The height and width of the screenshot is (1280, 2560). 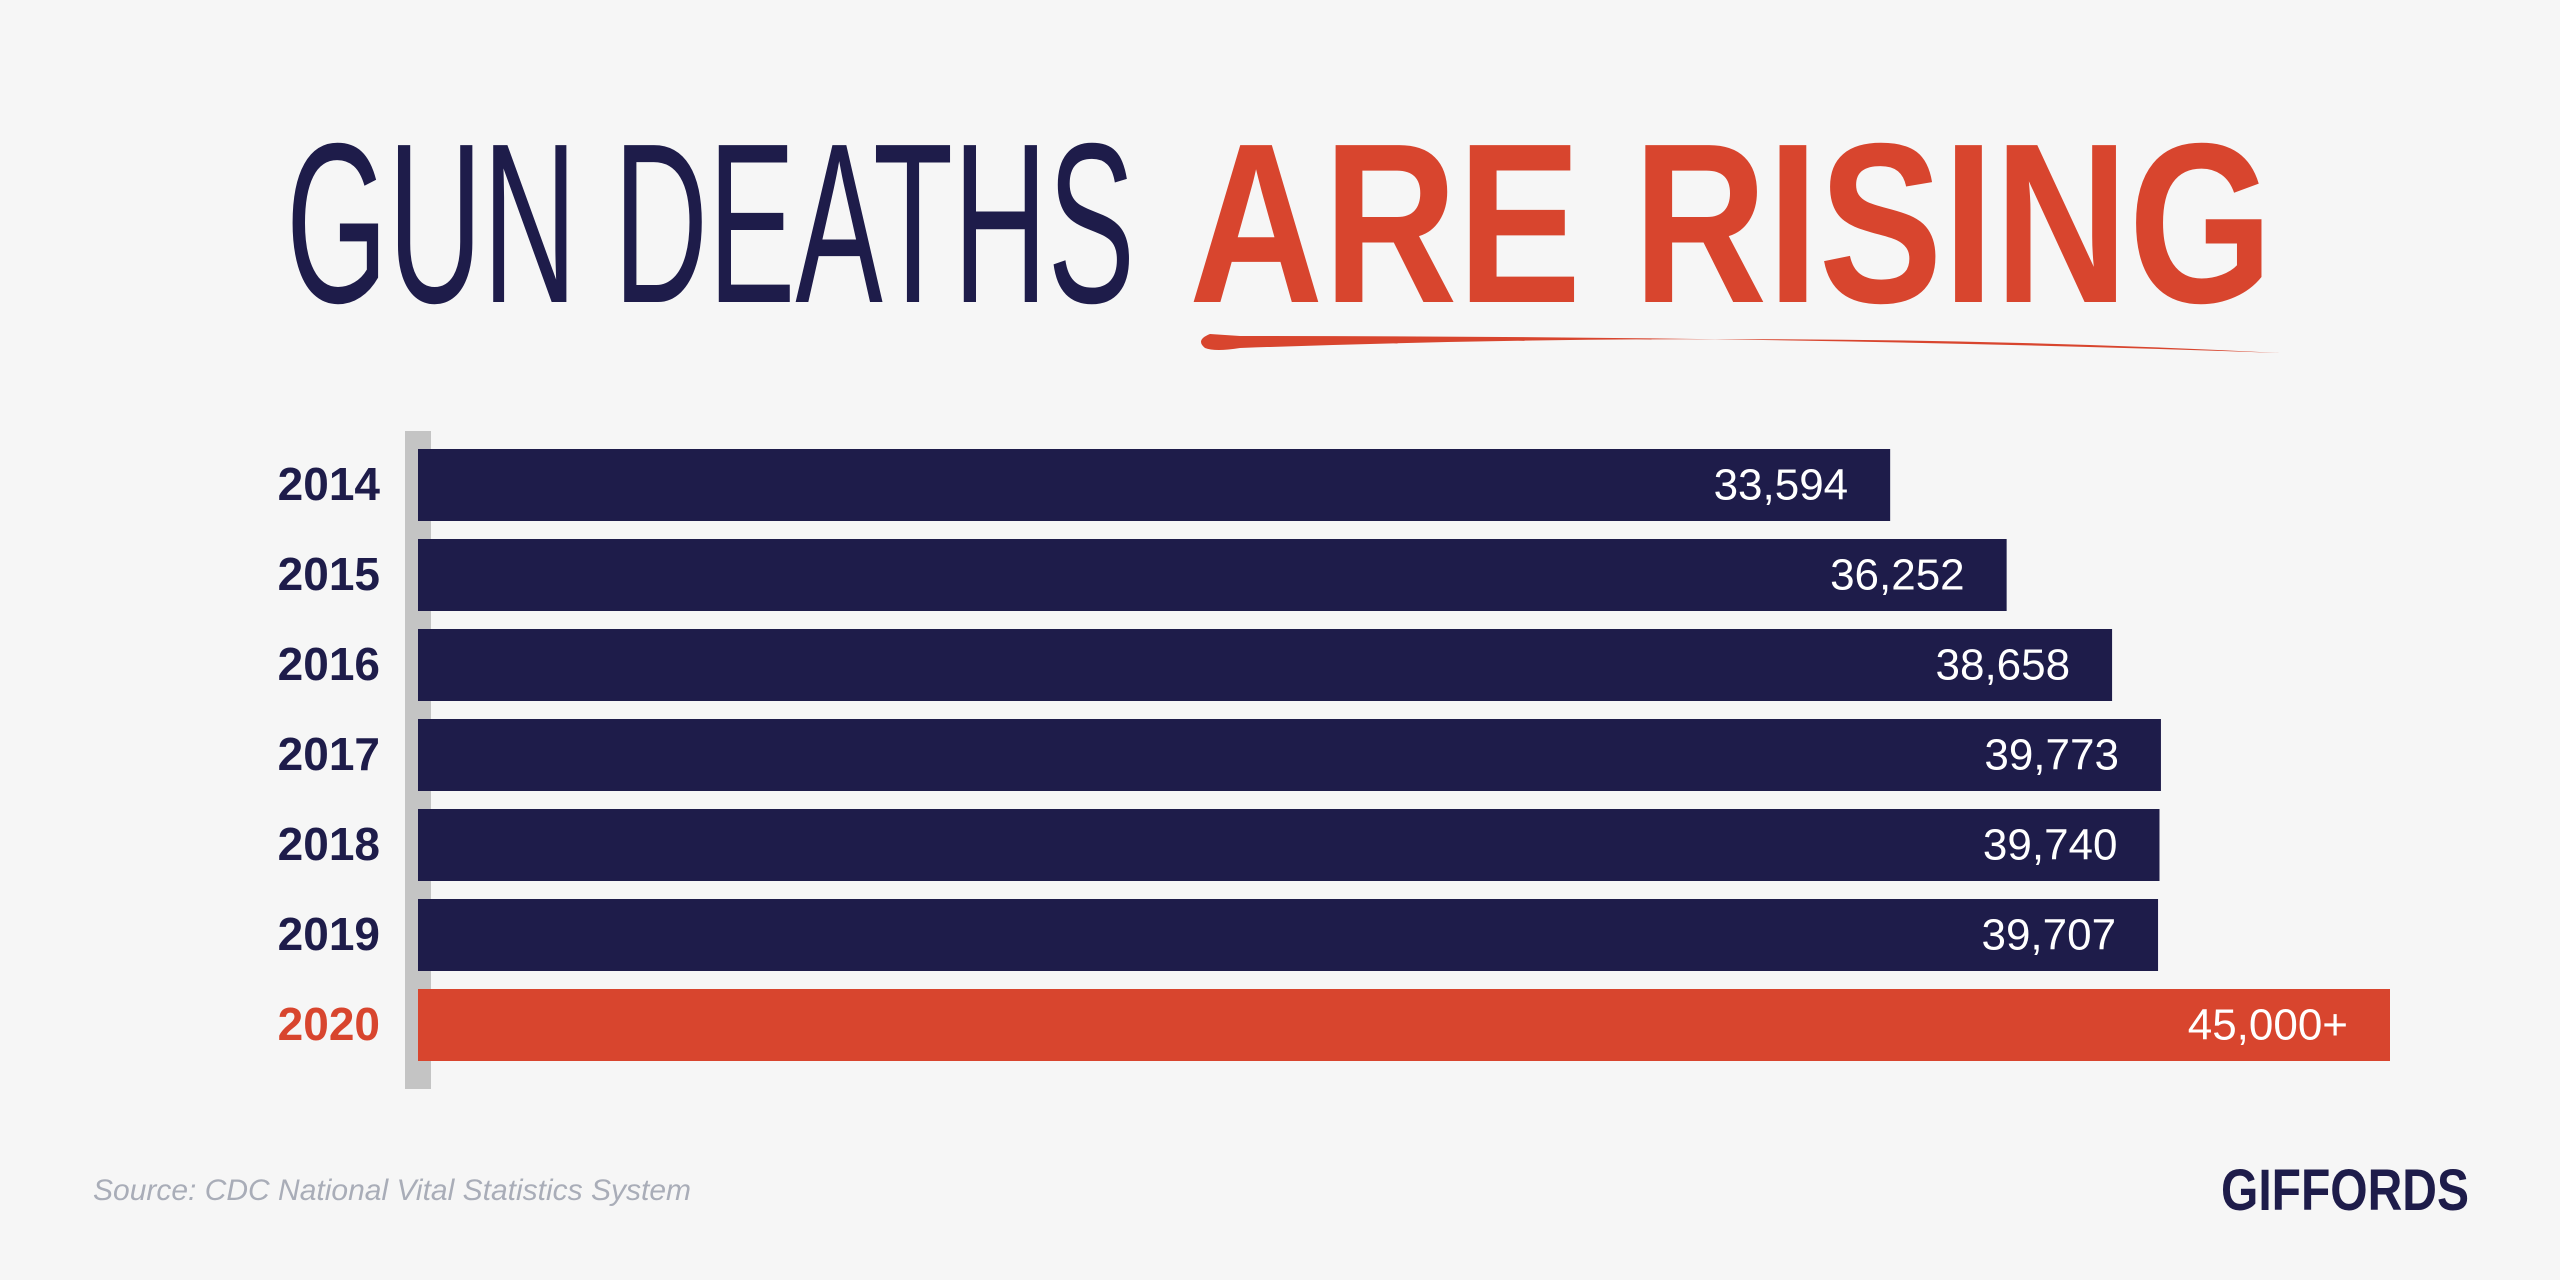 What do you see at coordinates (1781, 485) in the screenshot?
I see `value-label: 33,594` at bounding box center [1781, 485].